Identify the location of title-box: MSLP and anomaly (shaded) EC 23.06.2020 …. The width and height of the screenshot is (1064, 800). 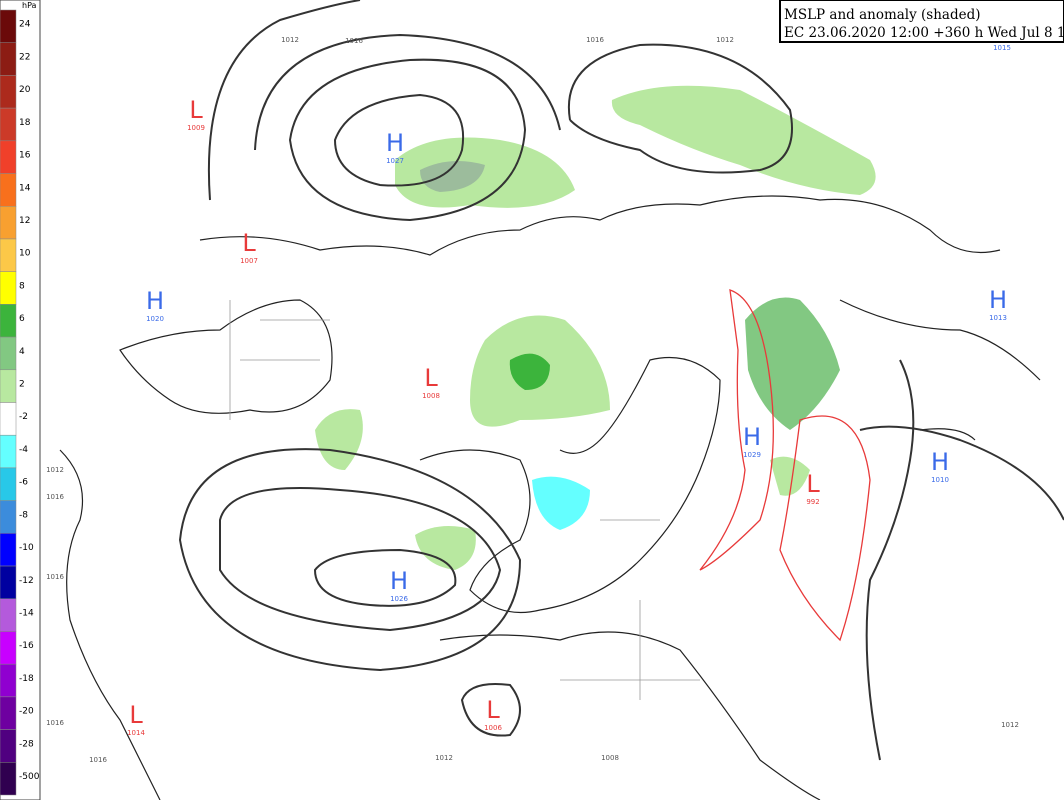
(921, 21).